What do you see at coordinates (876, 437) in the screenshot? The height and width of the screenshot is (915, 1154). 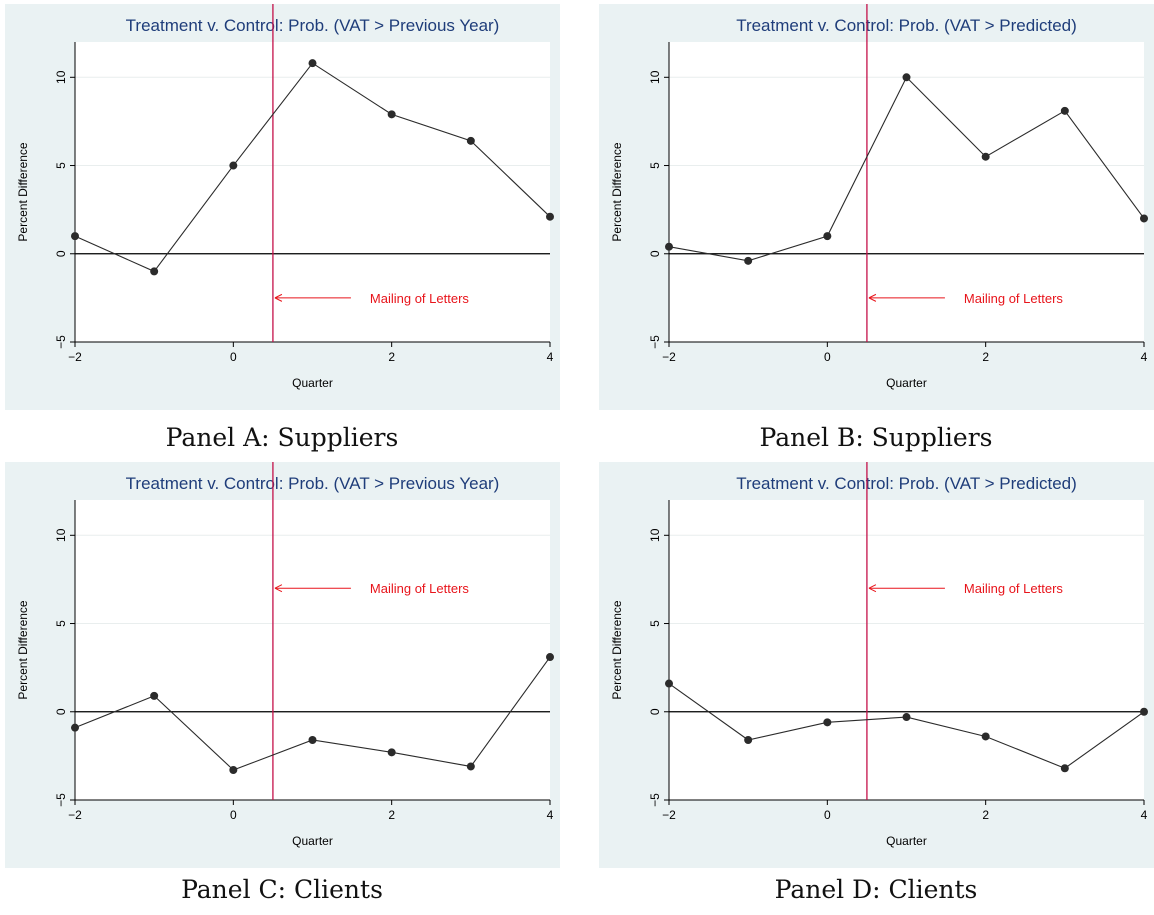 I see `caption-panel-b: Panel B: Suppliers` at bounding box center [876, 437].